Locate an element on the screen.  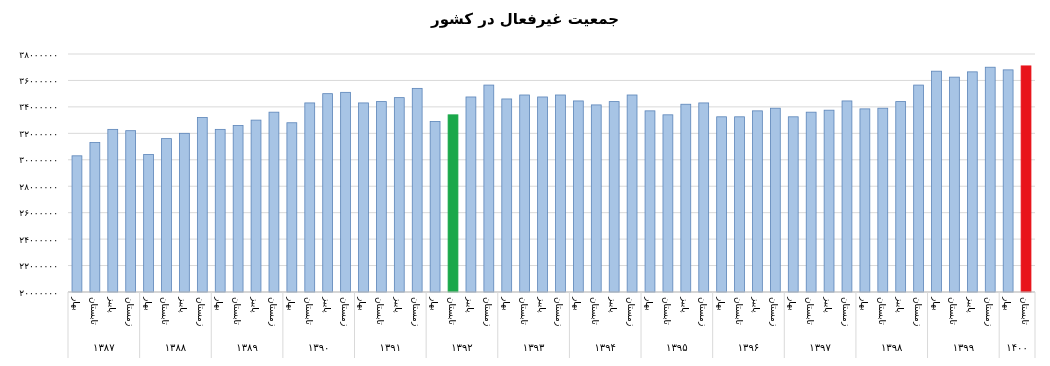
text: ۱۳۸۸ is located at coordinates (175, 347).